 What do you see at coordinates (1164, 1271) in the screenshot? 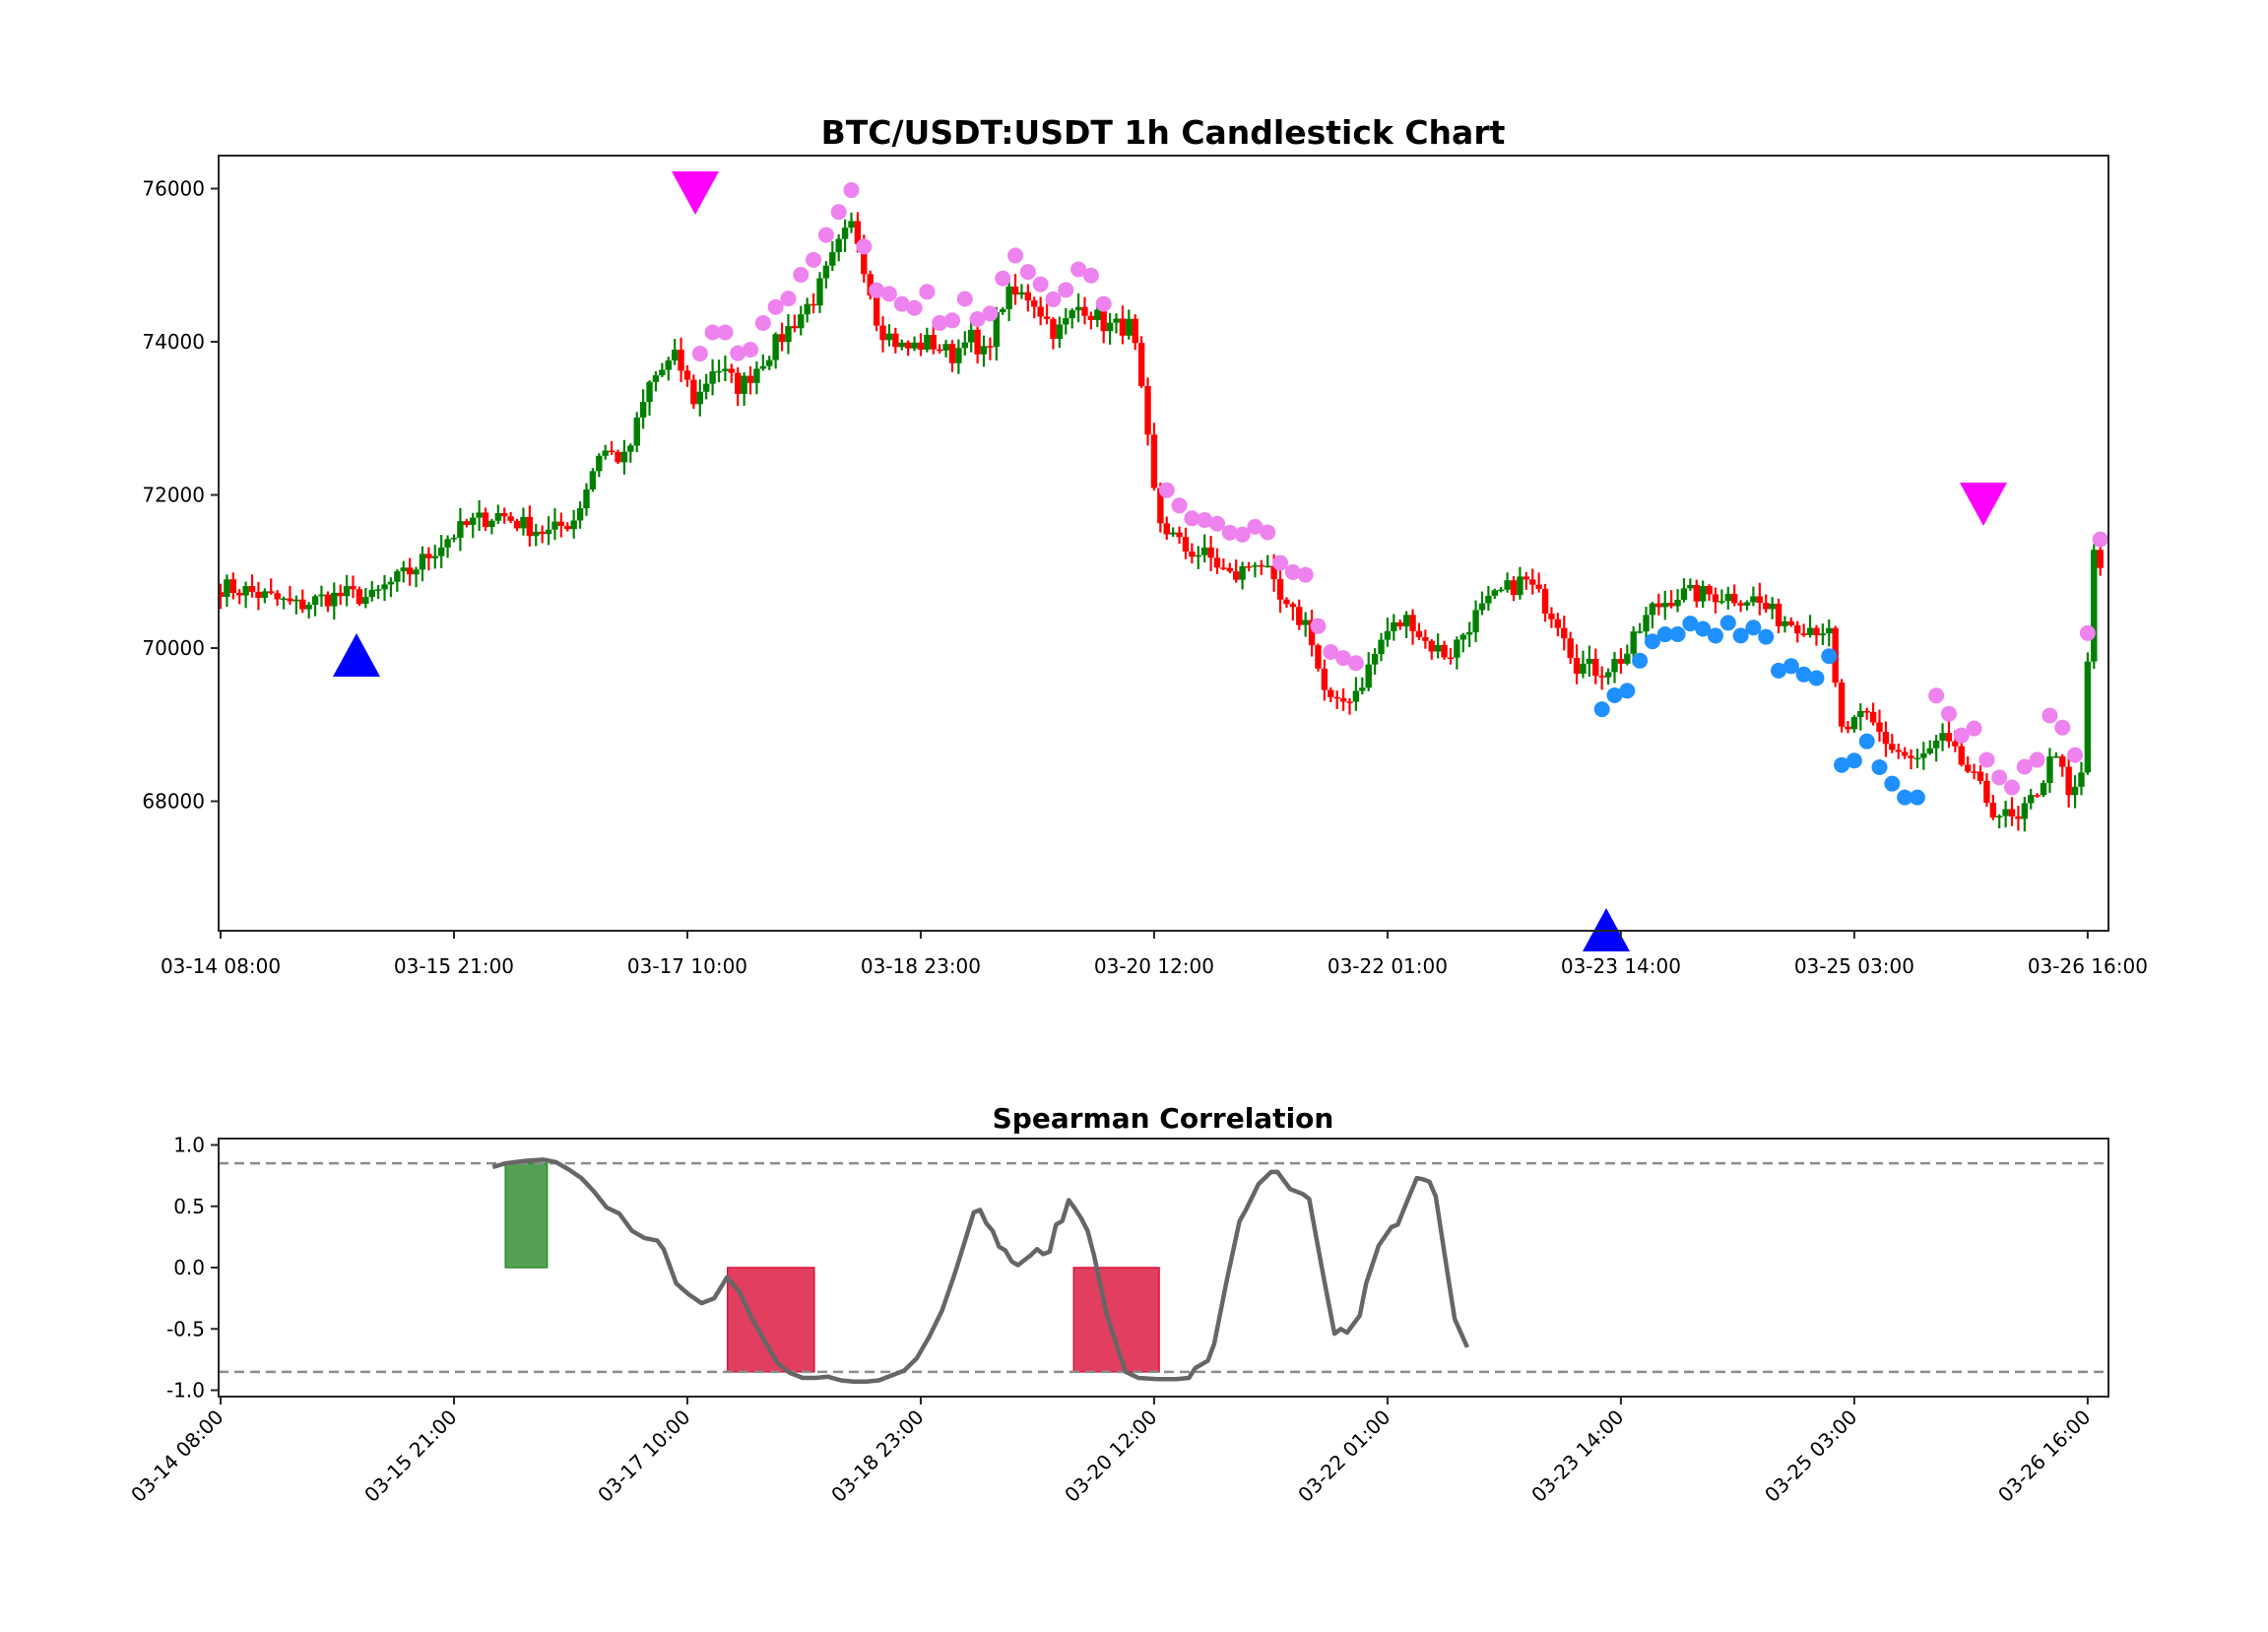
I see `spearman-plot-area` at bounding box center [1164, 1271].